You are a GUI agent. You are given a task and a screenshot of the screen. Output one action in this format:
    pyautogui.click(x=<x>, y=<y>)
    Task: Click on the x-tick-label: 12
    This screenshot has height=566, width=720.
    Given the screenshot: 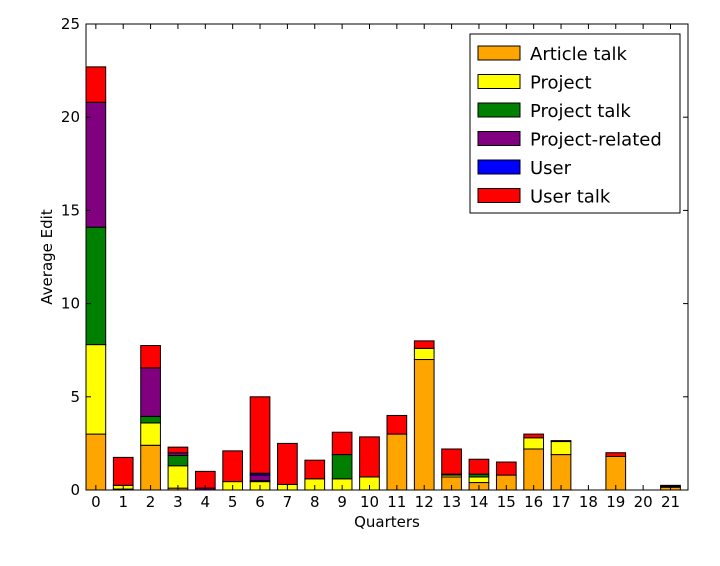 What is the action you would take?
    pyautogui.click(x=424, y=502)
    